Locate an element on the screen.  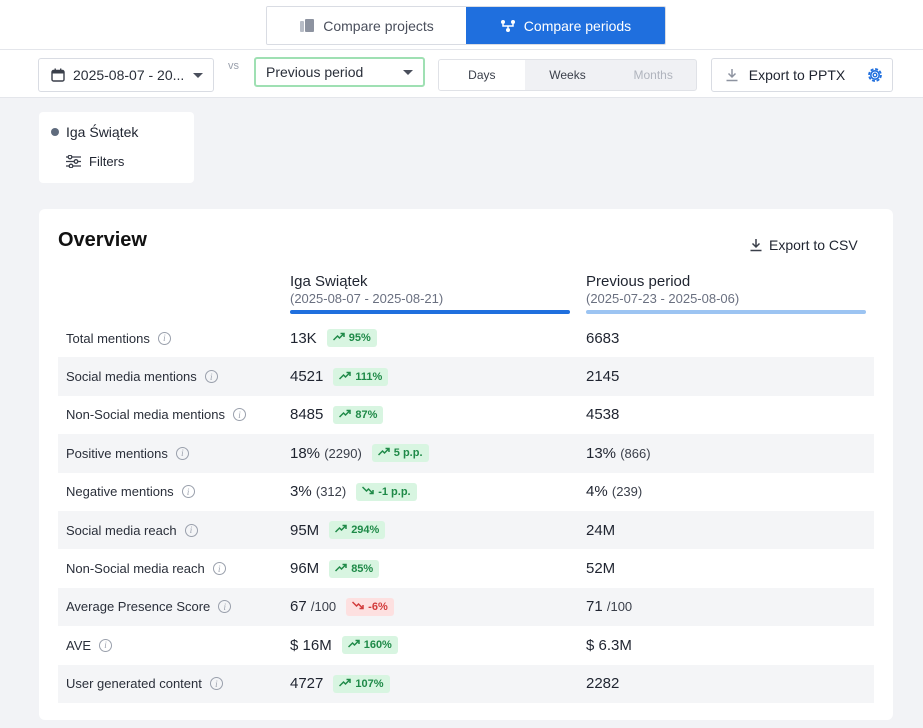
periods-icon is located at coordinates (507, 25).